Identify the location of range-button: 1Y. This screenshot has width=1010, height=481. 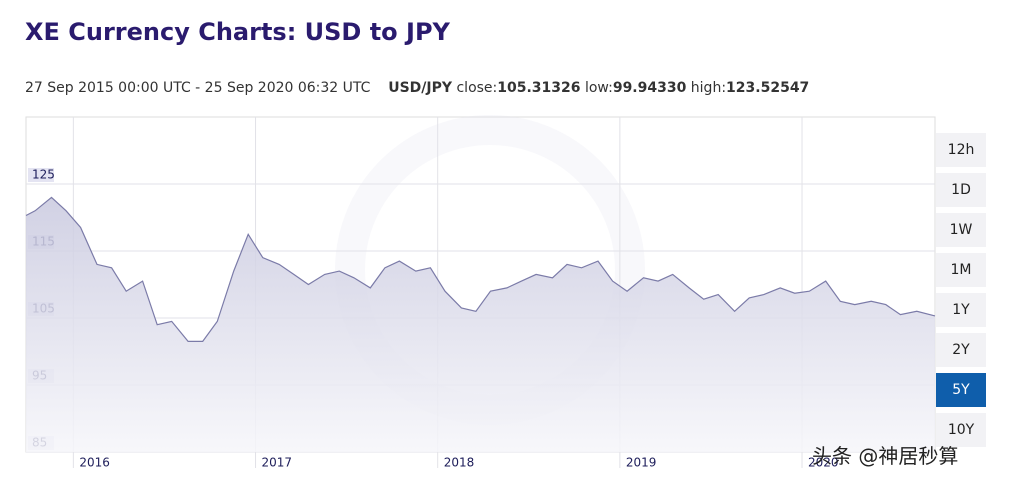
(961, 310).